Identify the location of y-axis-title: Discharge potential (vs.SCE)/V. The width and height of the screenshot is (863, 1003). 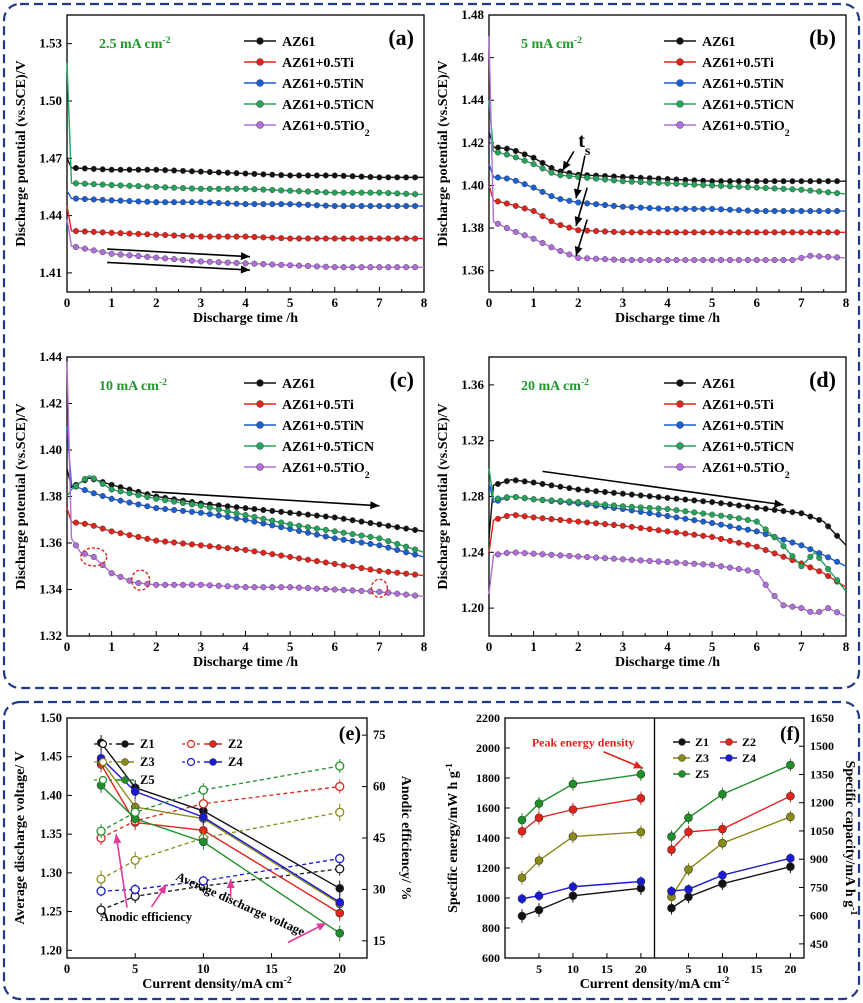
(21, 496).